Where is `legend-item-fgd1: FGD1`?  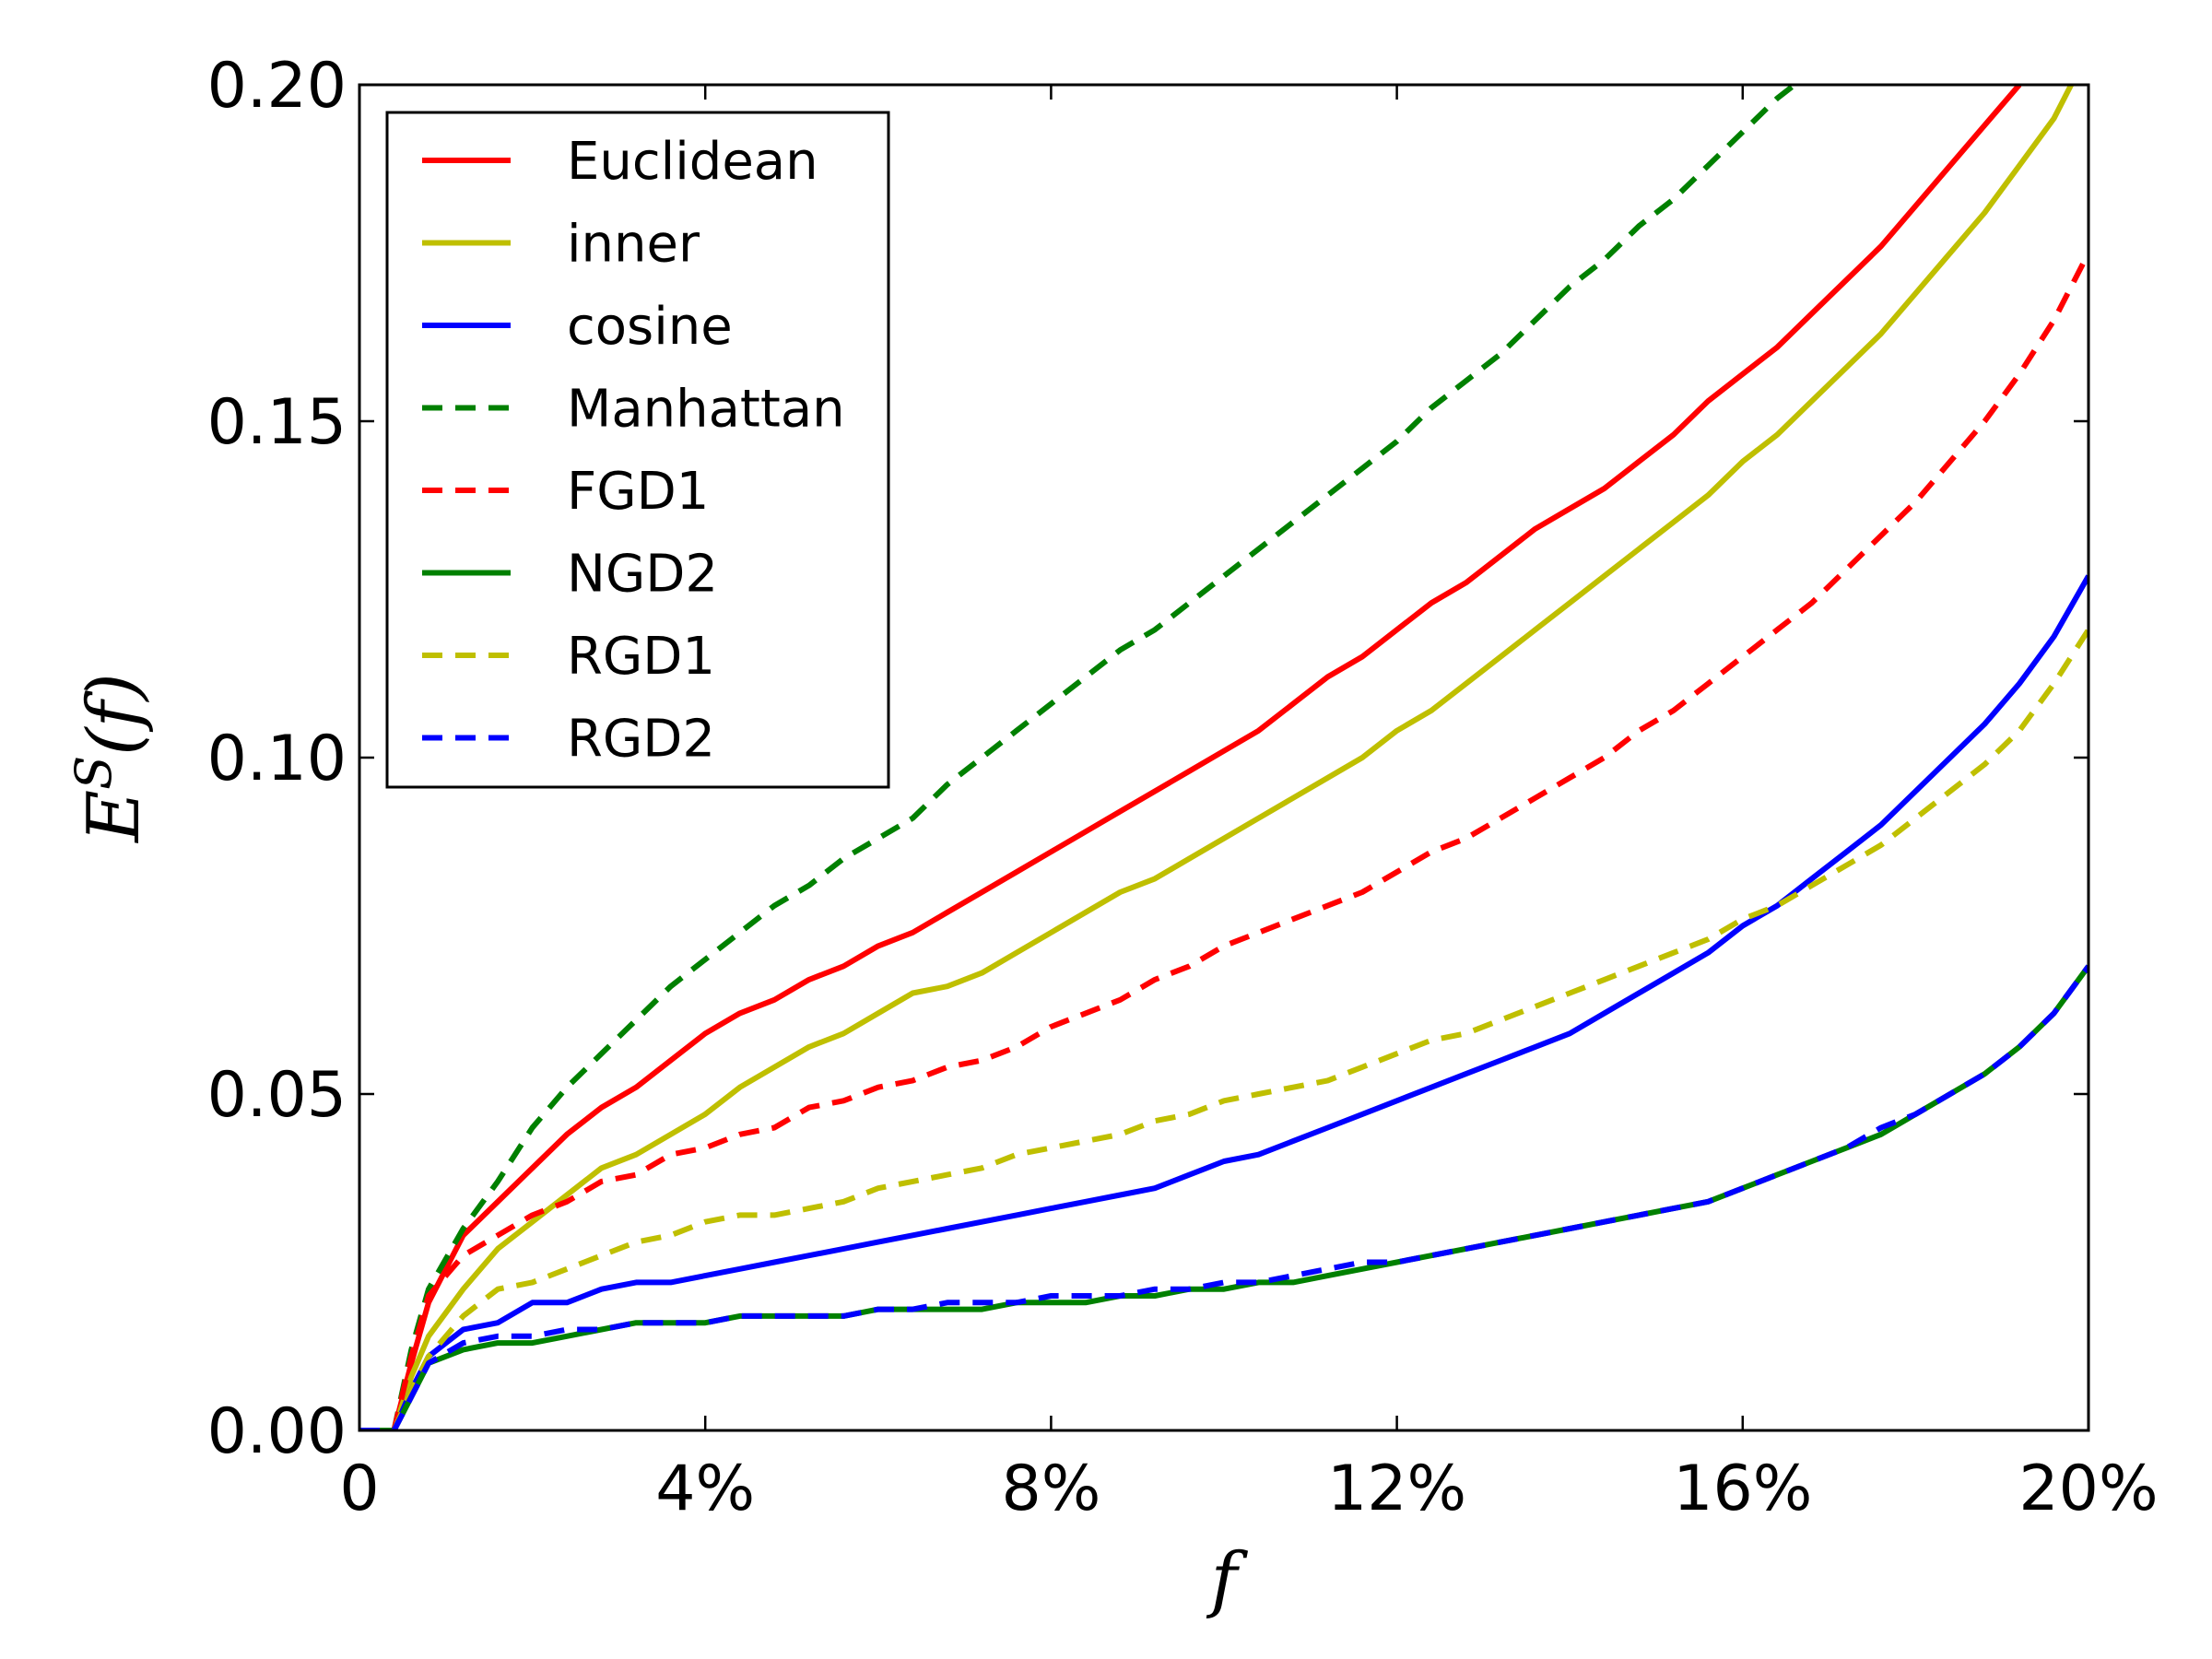 legend-item-fgd1: FGD1 is located at coordinates (565, 492).